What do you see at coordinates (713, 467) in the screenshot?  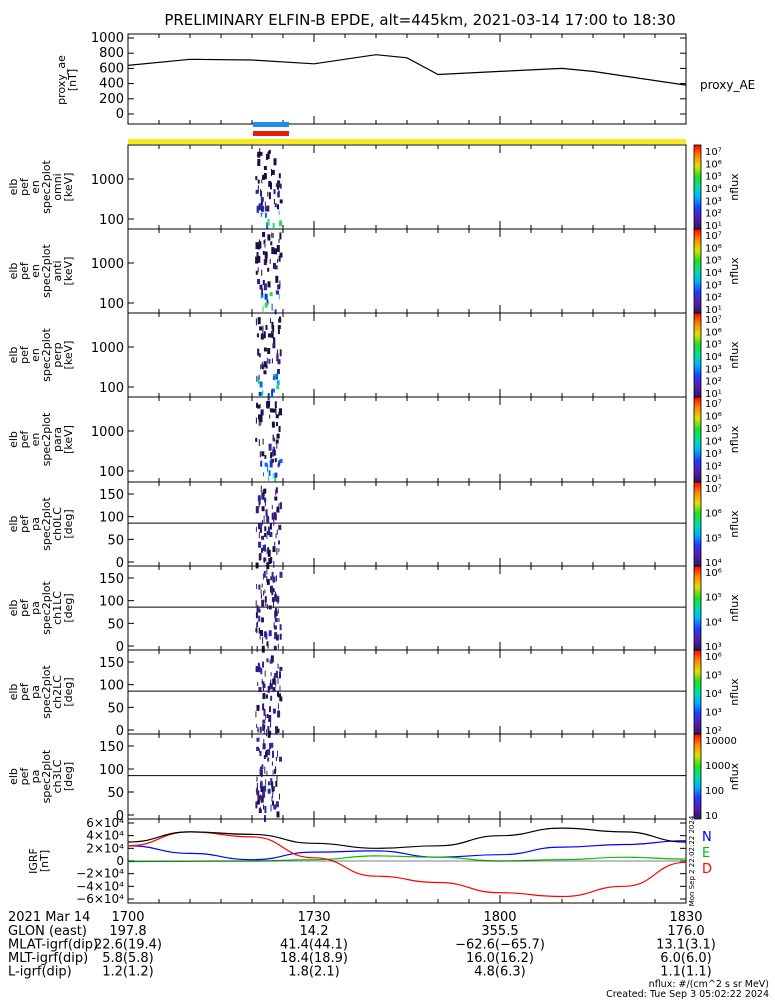 I see `colorbar-tick-label: 10²` at bounding box center [713, 467].